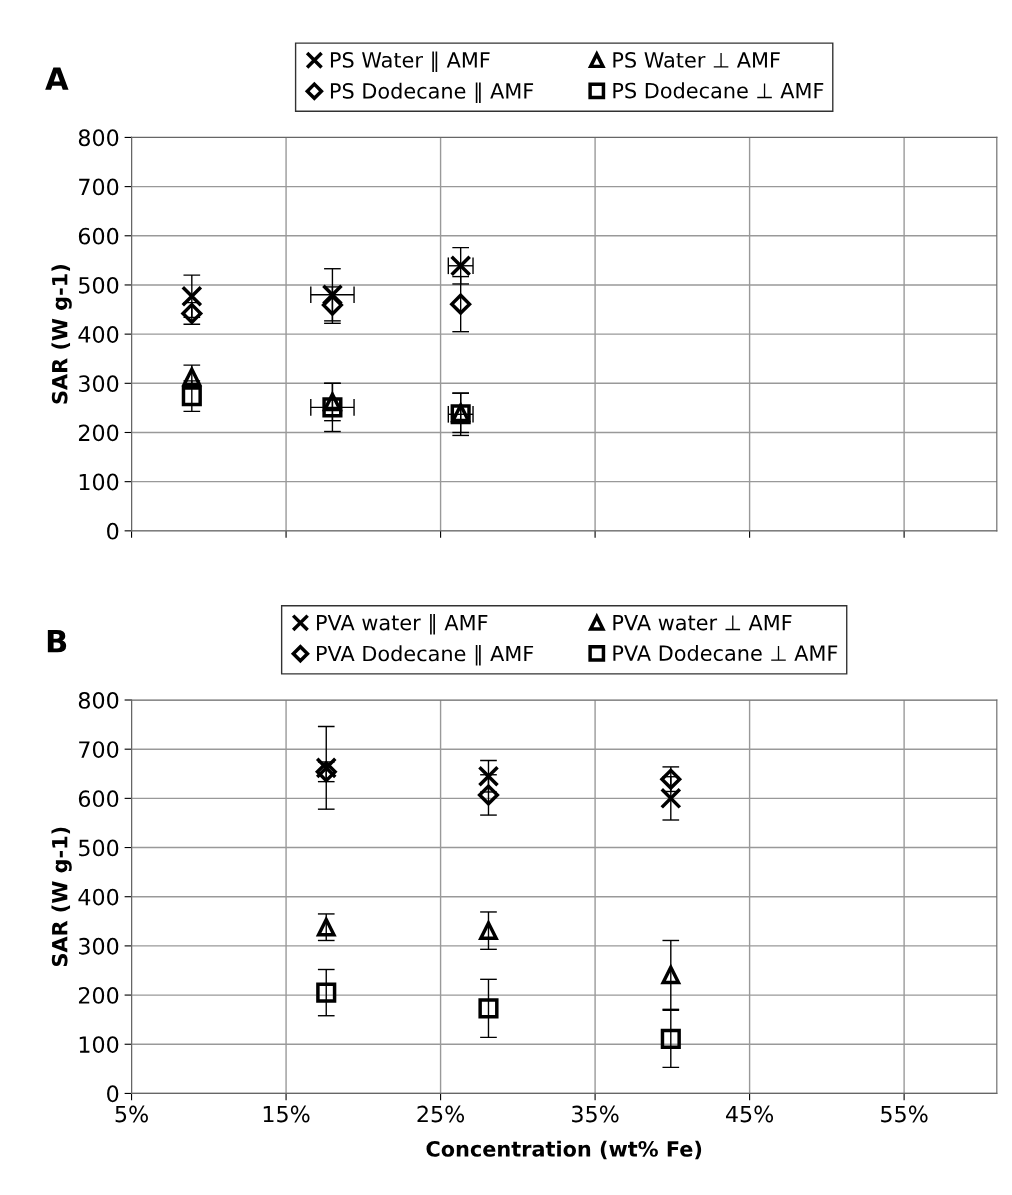 The height and width of the screenshot is (1195, 1012). I want to click on legend-label: PVA water ∥ AMF, so click(402, 624).